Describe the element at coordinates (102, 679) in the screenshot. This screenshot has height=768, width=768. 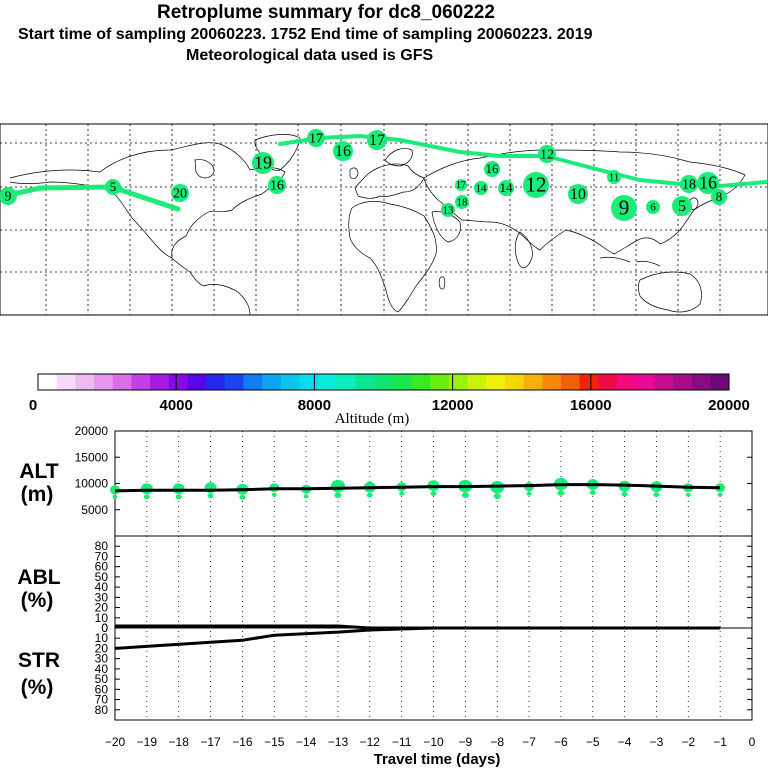
I see `y-tick-label: 50` at that location.